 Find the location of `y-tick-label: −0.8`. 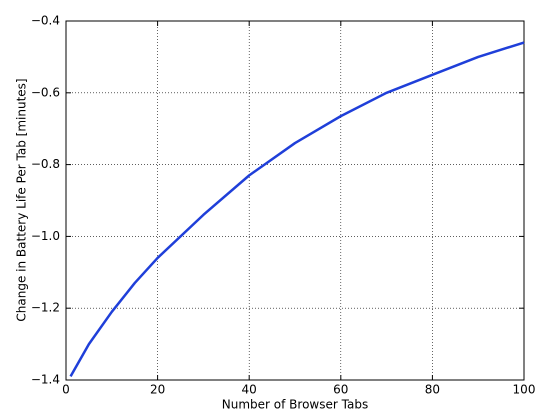

y-tick-label: −0.8 is located at coordinates (45, 164).